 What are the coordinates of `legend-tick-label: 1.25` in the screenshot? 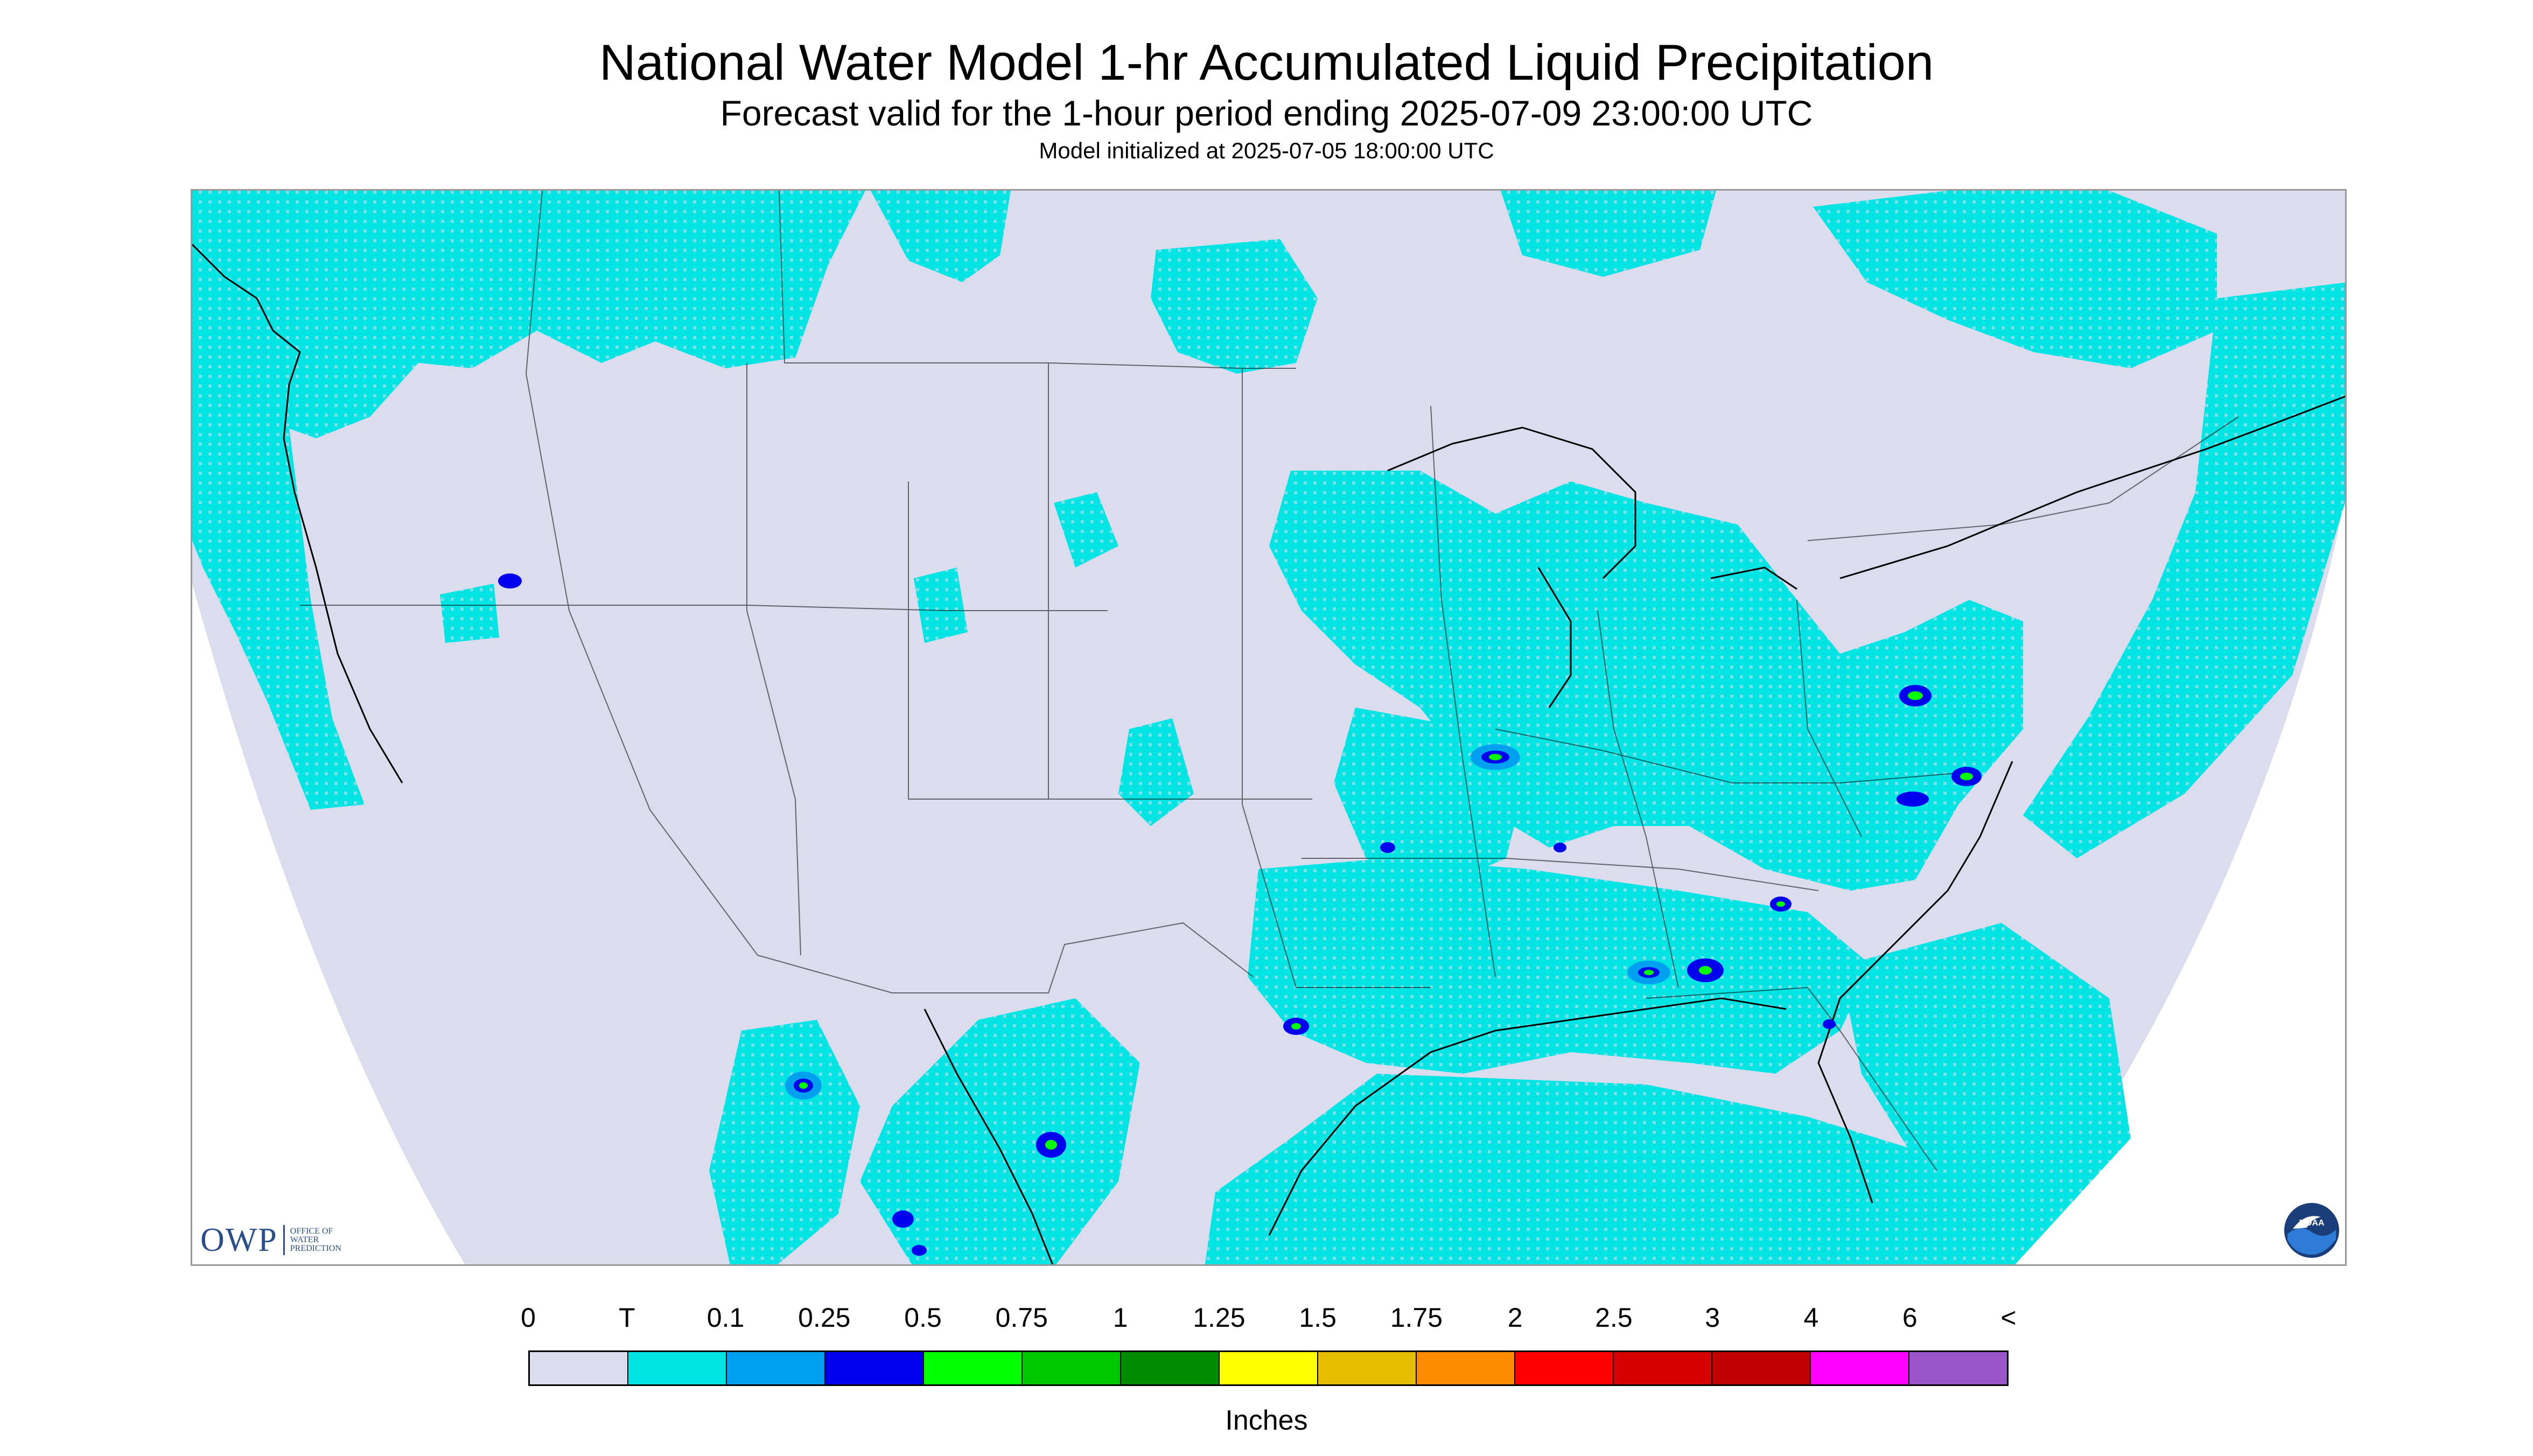 It's located at (1219, 1318).